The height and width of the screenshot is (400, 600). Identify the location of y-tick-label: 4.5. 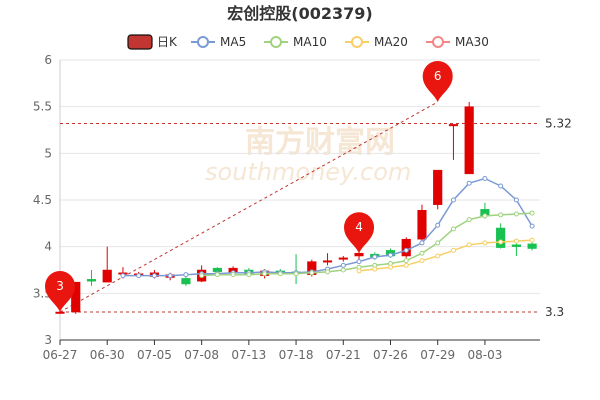
(42, 200).